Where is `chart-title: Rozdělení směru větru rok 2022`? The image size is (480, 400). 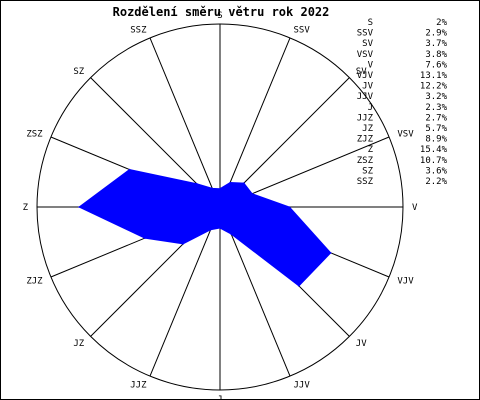 chart-title: Rozdělení směru větru rok 2022 is located at coordinates (221, 12).